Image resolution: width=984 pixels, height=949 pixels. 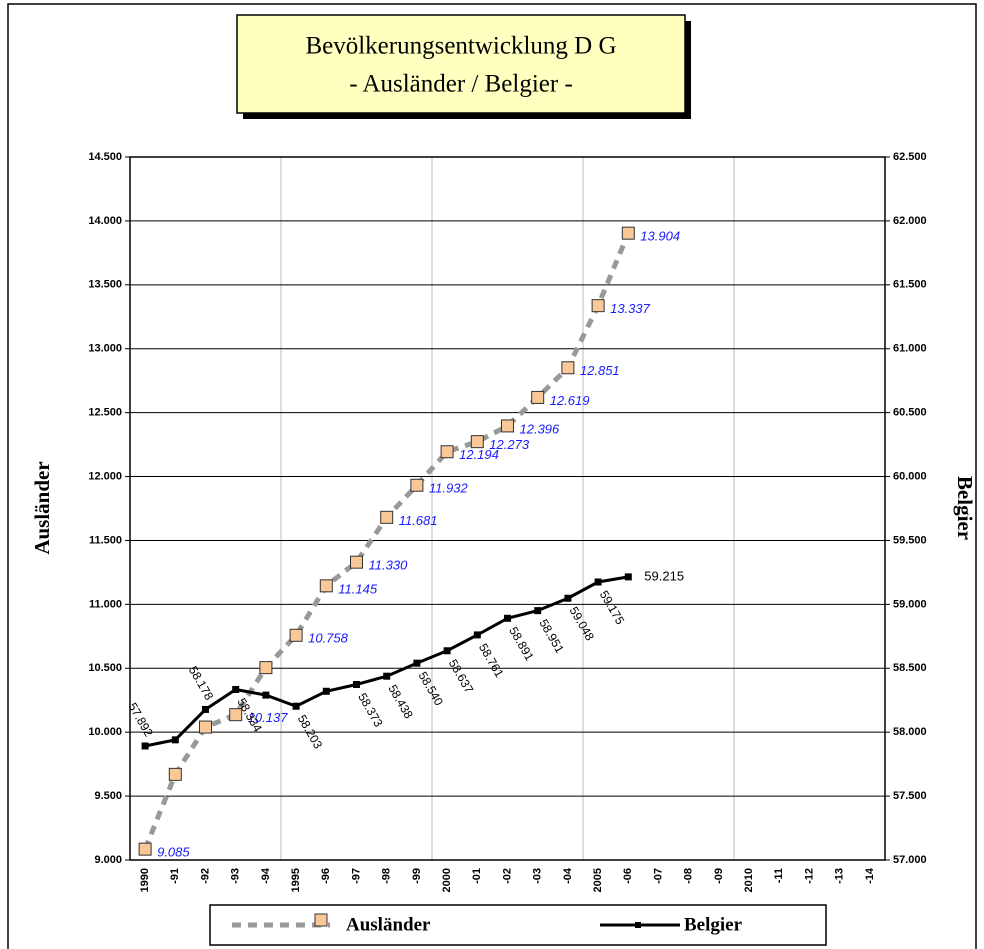 I want to click on x-tick-label: -94, so click(x=266, y=875).